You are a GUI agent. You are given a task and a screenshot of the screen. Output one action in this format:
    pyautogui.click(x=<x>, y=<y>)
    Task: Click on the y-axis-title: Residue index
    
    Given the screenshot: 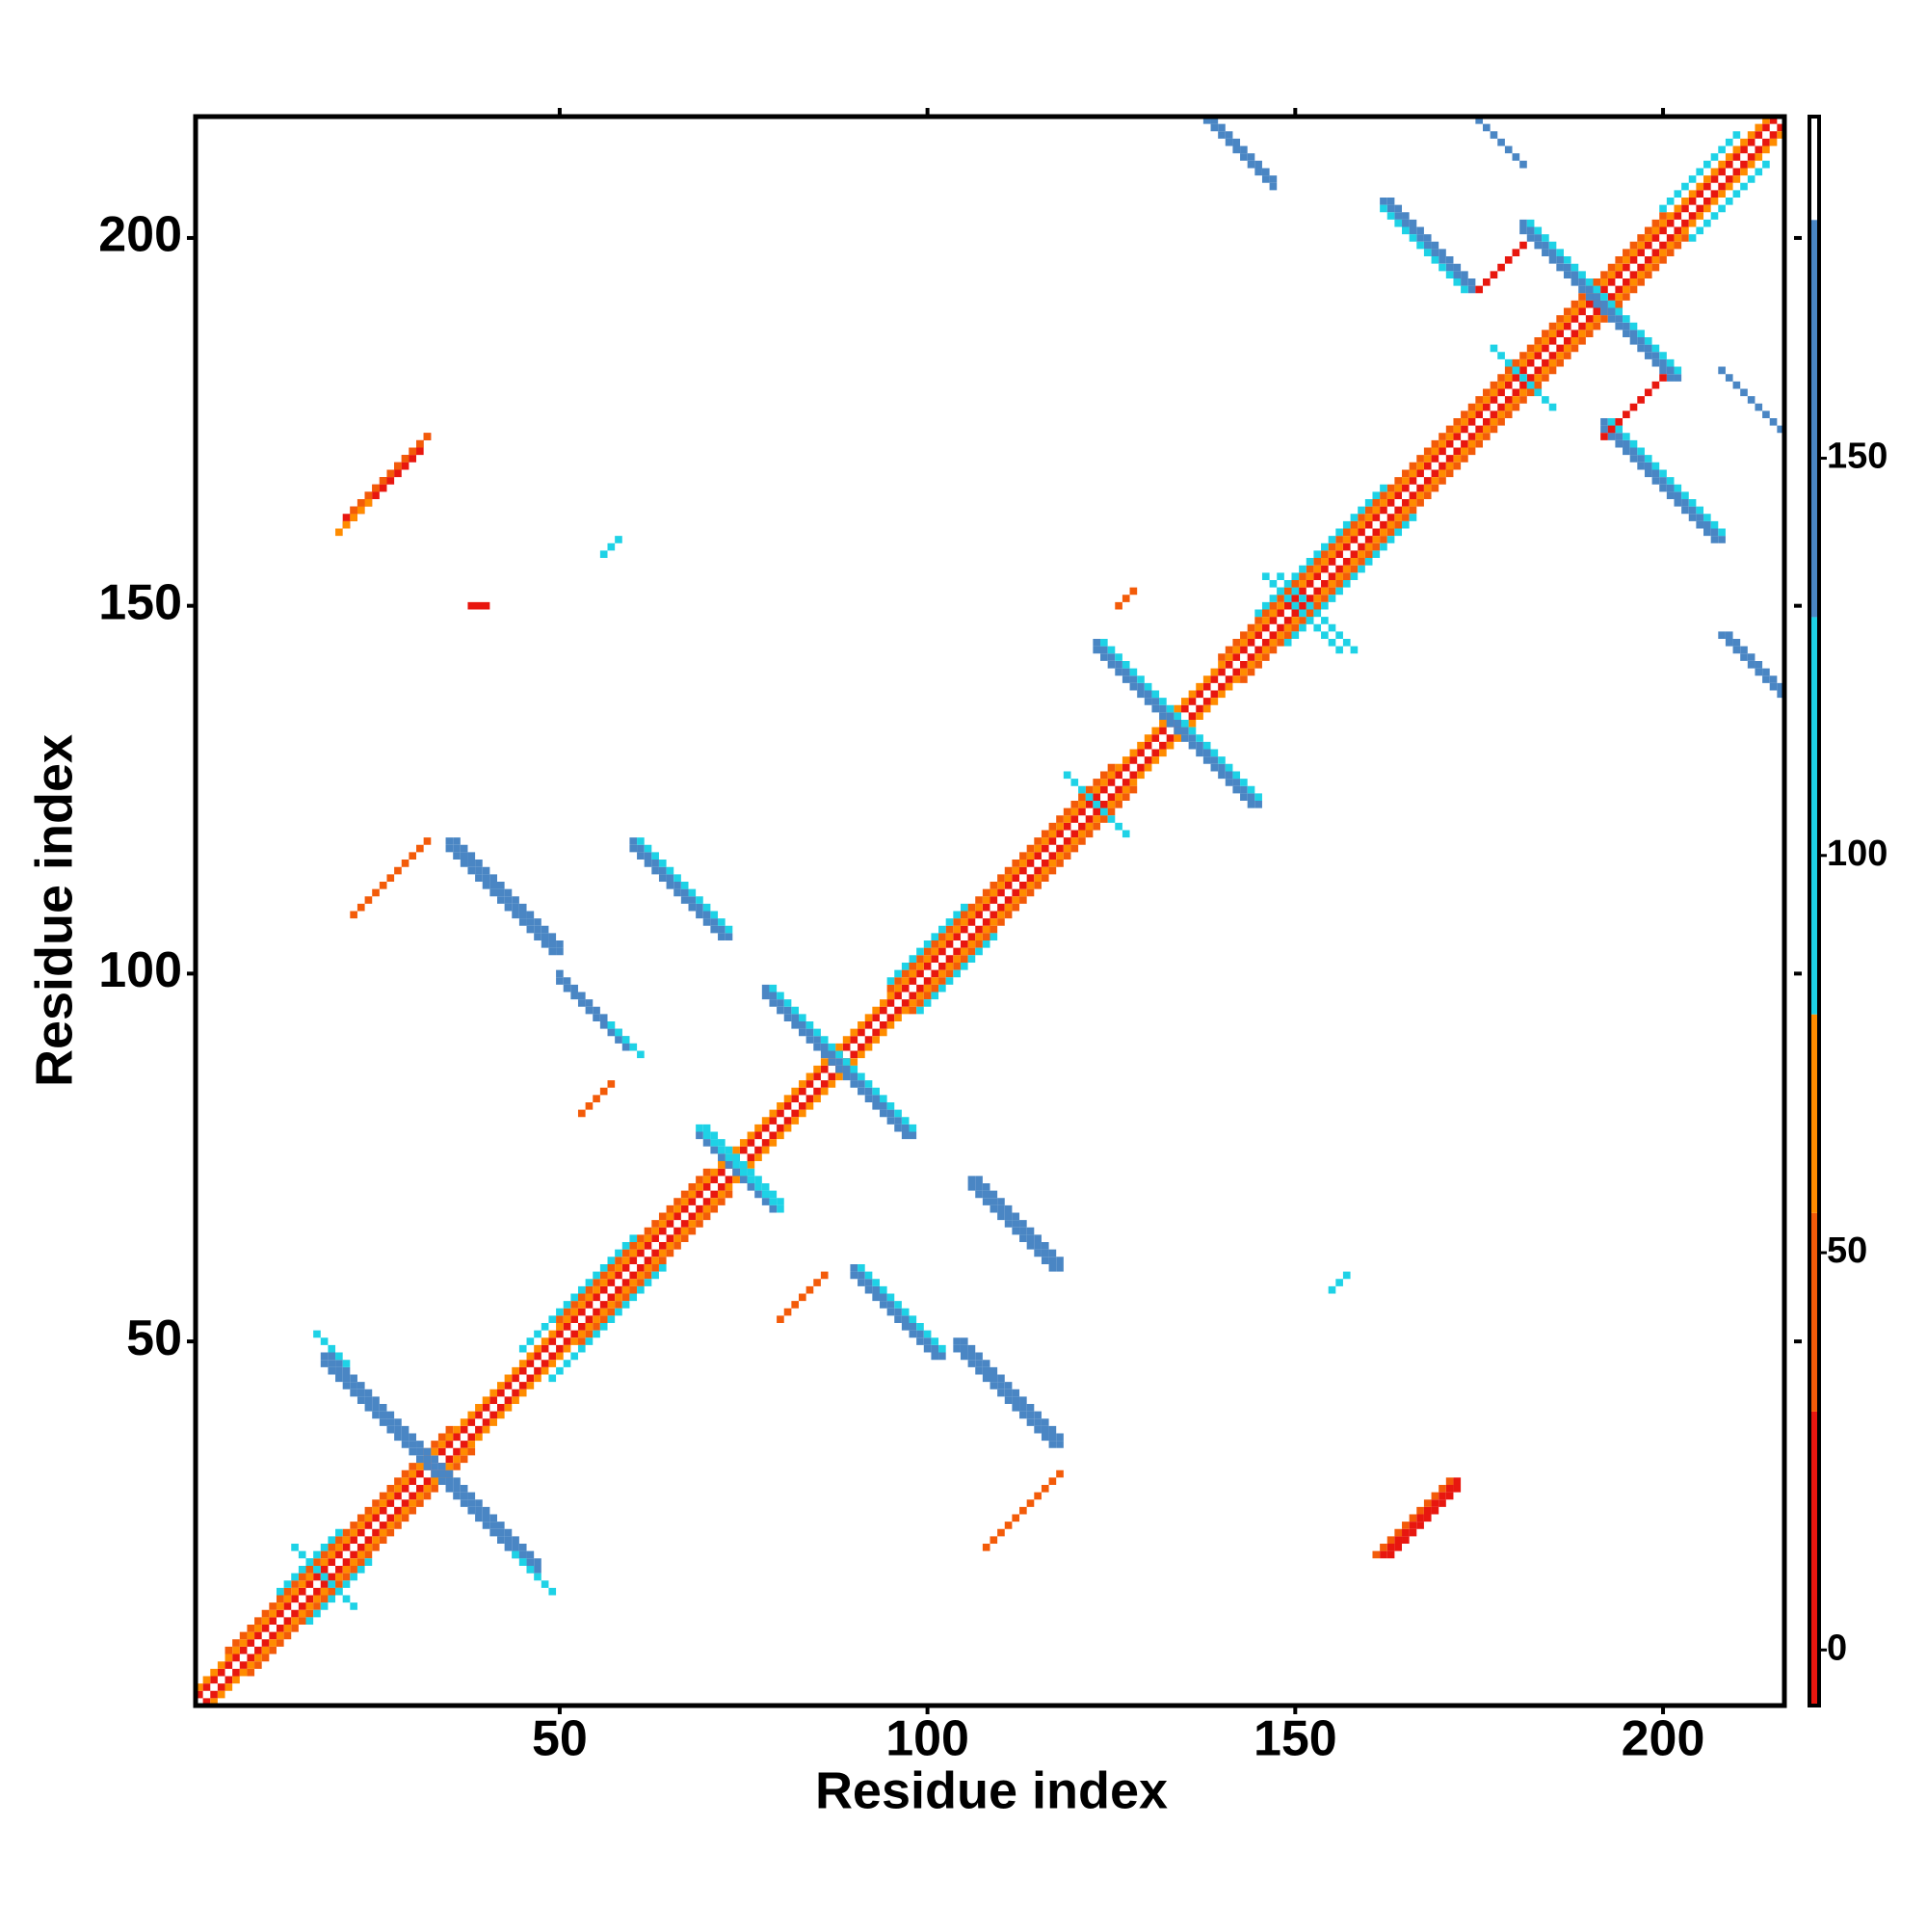 What is the action you would take?
    pyautogui.click(x=54, y=910)
    